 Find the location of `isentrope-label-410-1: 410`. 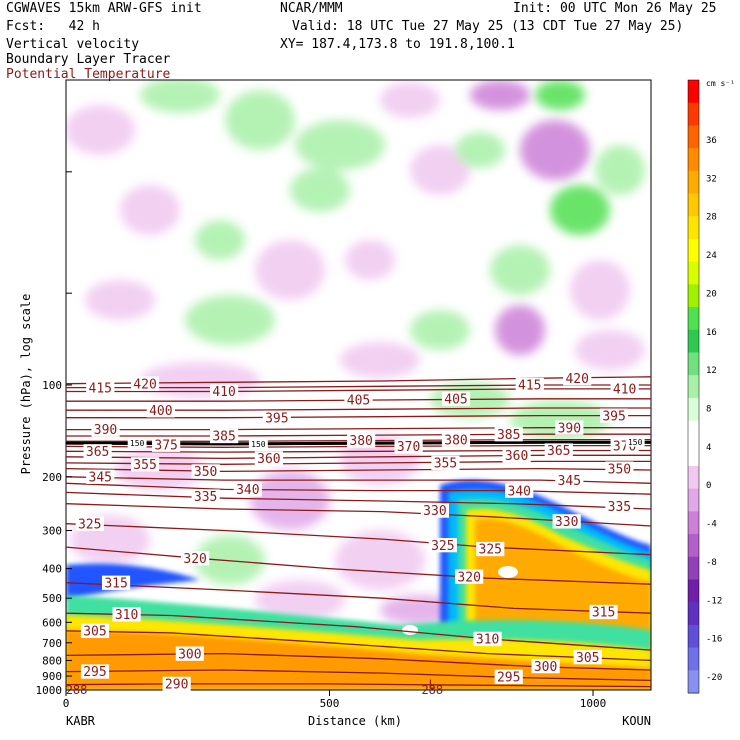

isentrope-label-410-1: 410 is located at coordinates (624, 390).